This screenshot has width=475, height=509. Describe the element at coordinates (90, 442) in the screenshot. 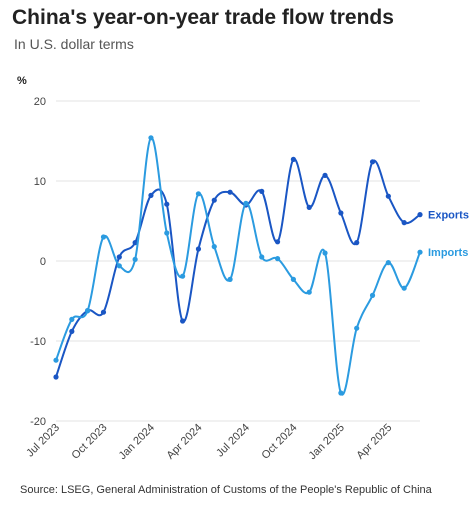

I see `x-tick-label: Oct 2023` at that location.